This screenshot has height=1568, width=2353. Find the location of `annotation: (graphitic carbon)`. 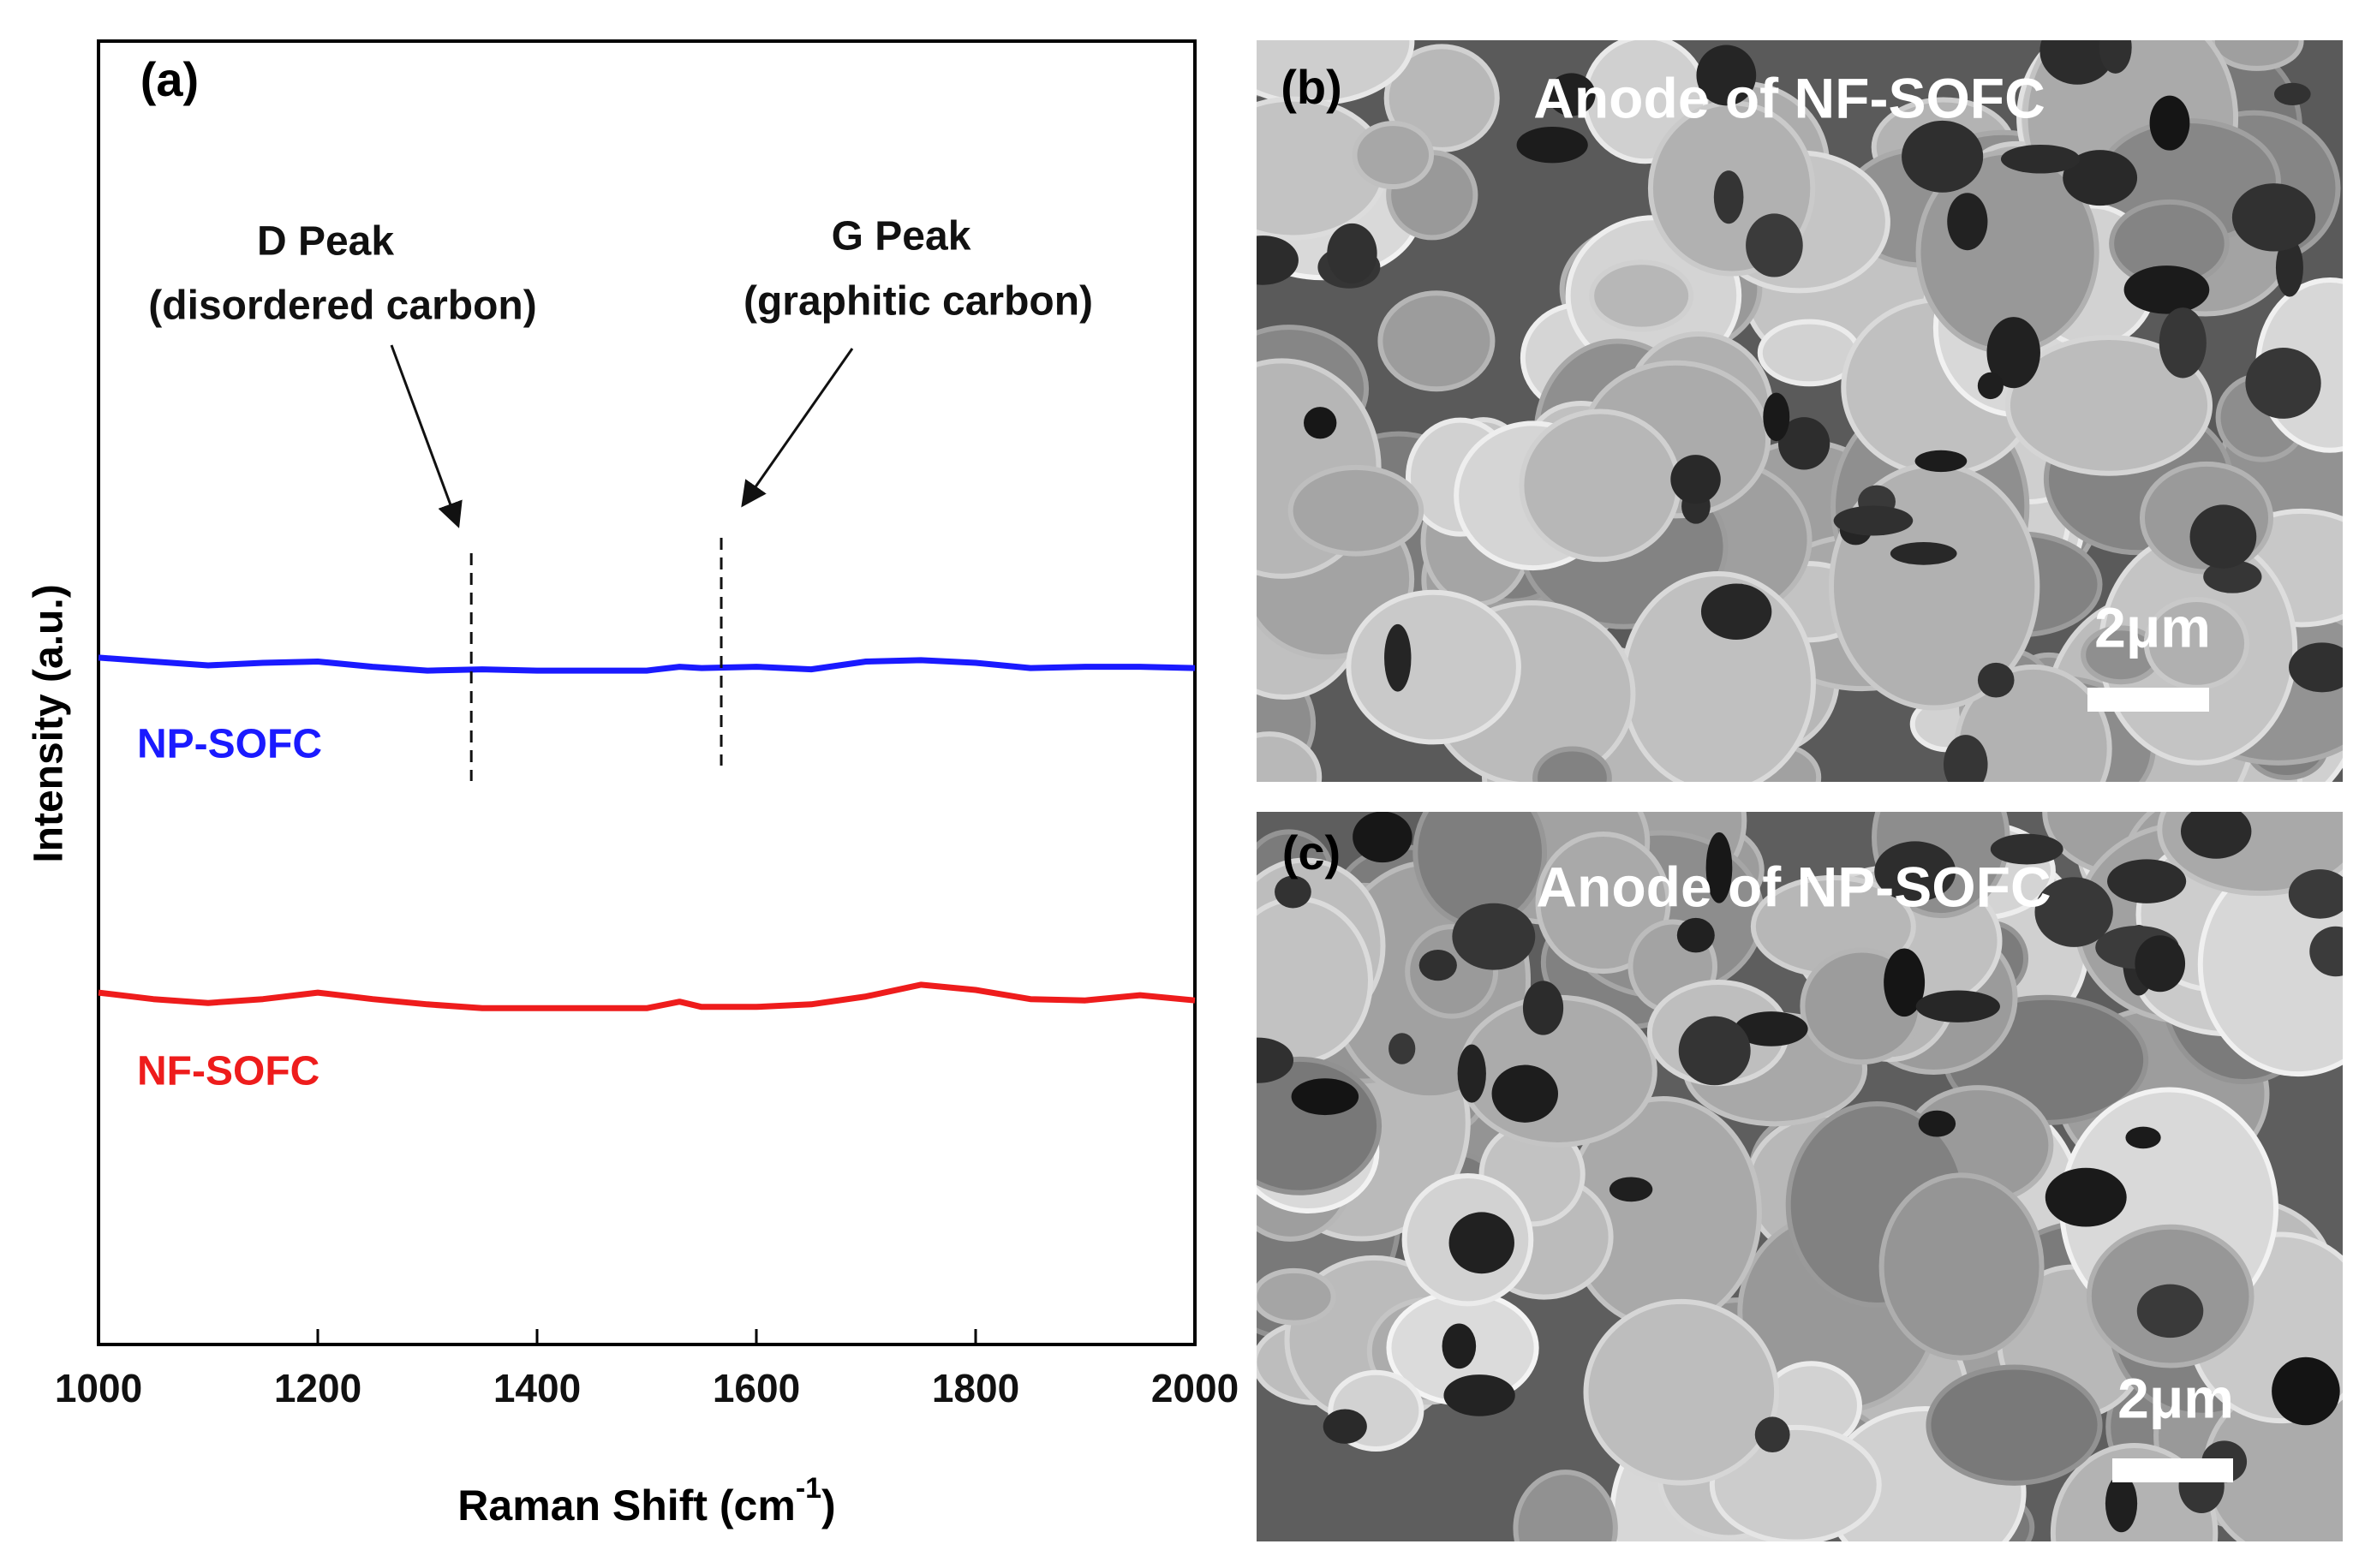

annotation: (graphitic carbon) is located at coordinates (919, 302).